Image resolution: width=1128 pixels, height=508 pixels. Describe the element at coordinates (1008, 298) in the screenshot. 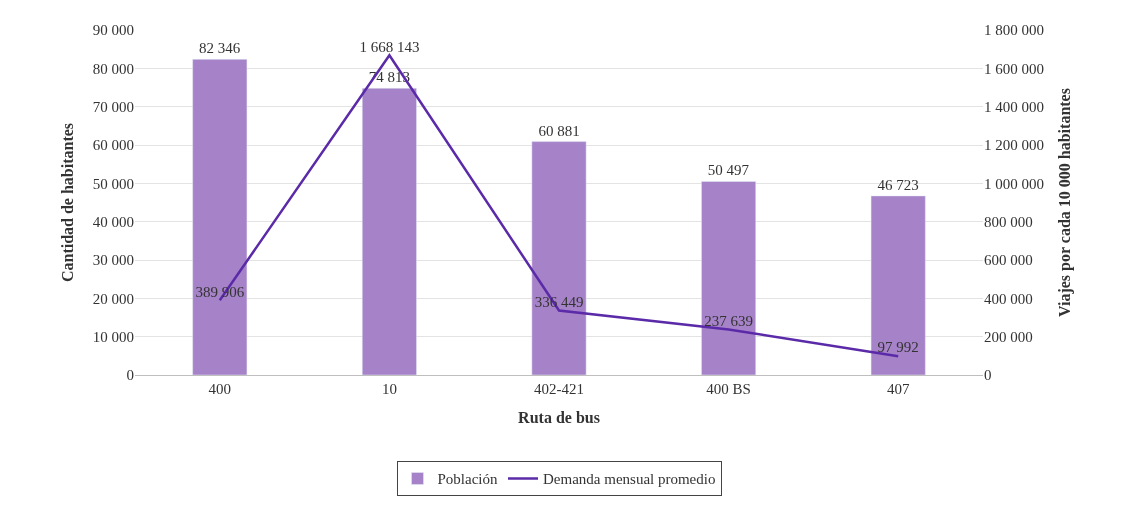

I see `y2-tick-label: 400 000` at that location.